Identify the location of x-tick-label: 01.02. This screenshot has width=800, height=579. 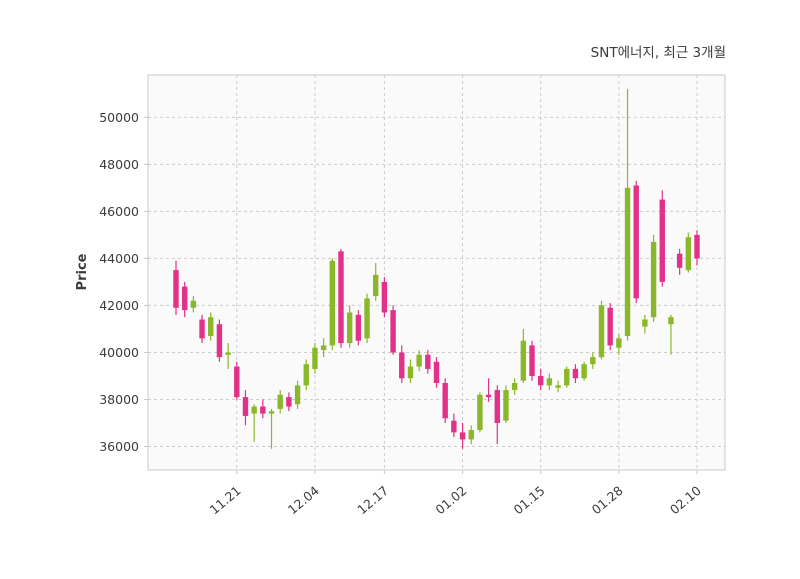
(450, 500).